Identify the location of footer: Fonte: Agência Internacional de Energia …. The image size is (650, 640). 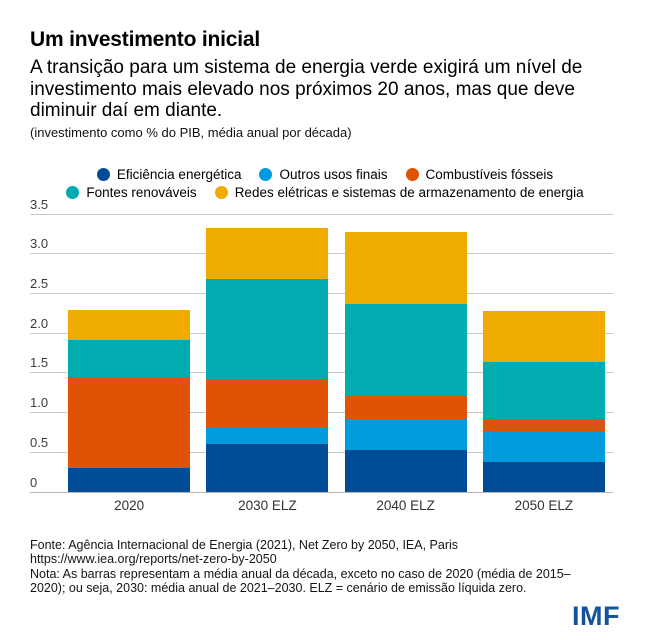
(325, 567).